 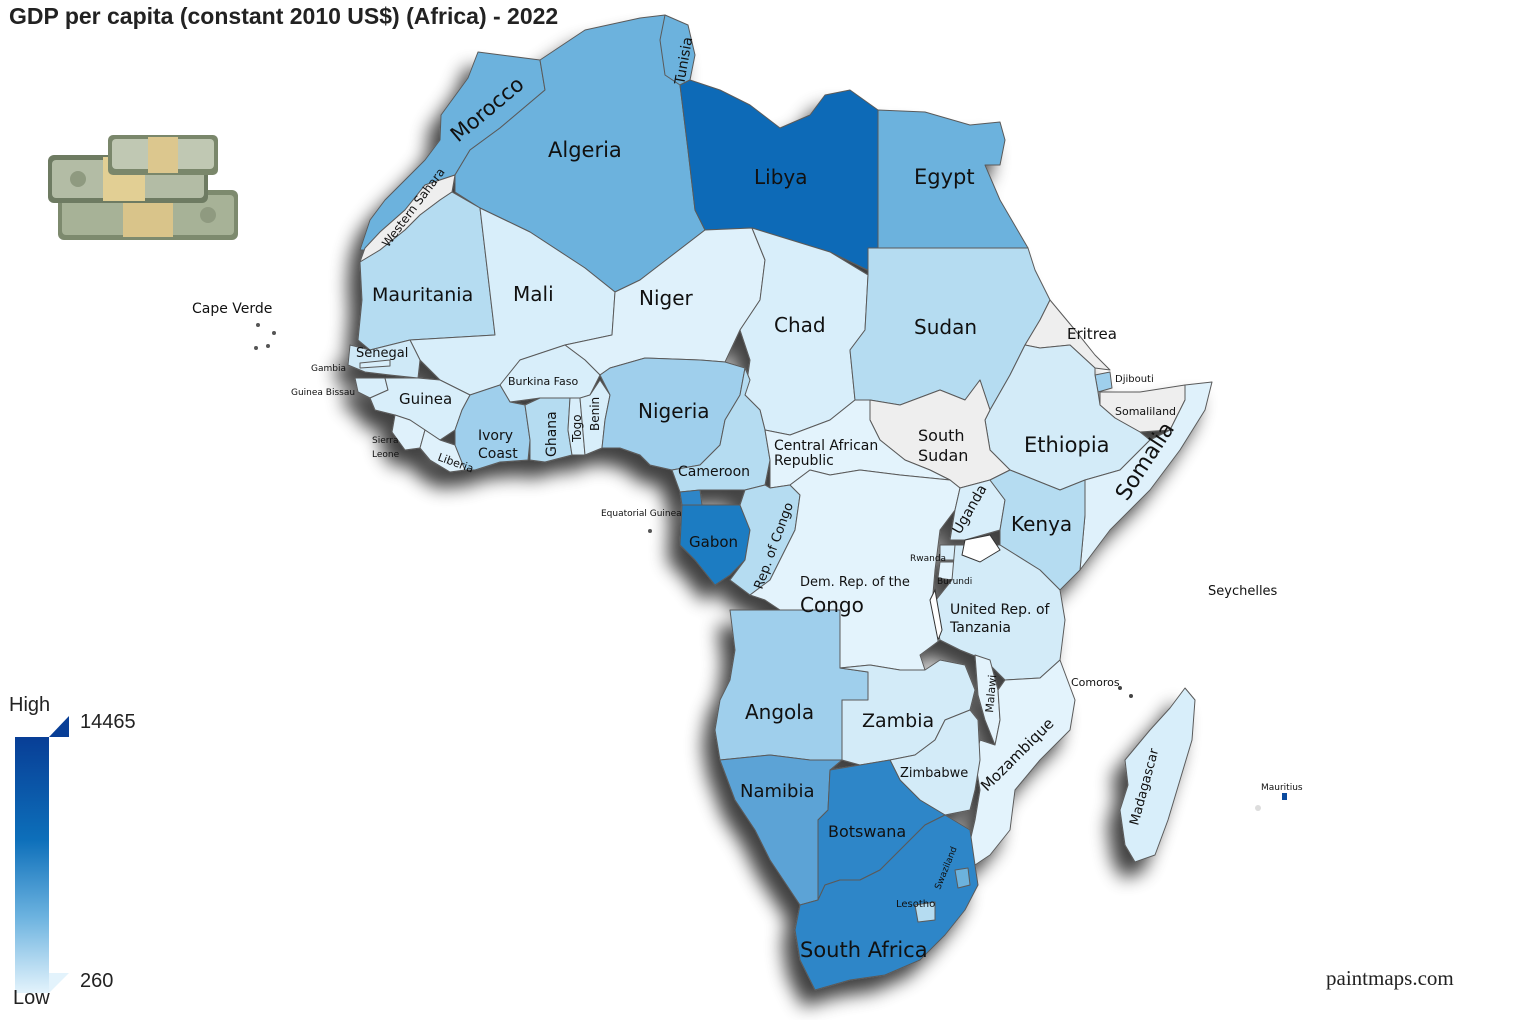 I want to click on label-zambia: Zambia, so click(x=898, y=721).